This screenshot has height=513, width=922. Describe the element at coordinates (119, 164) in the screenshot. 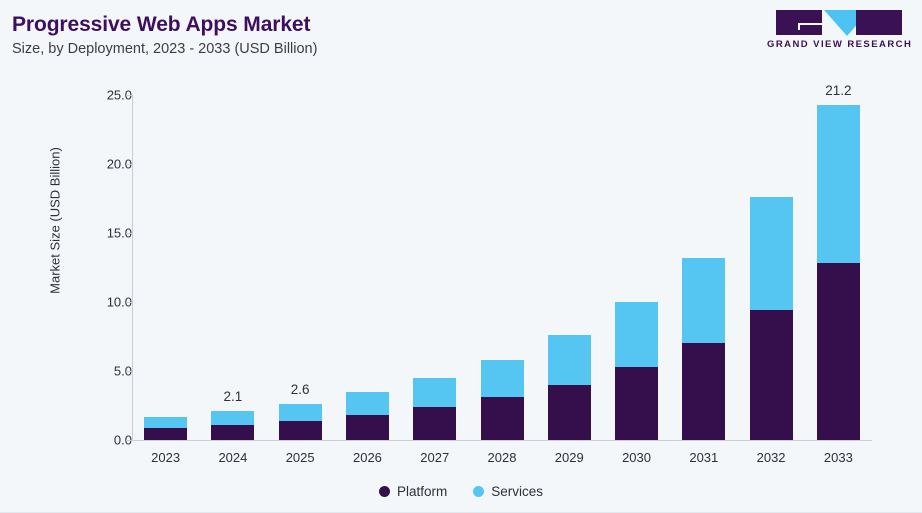

I see `y-axis-tick-label: 20.0` at that location.